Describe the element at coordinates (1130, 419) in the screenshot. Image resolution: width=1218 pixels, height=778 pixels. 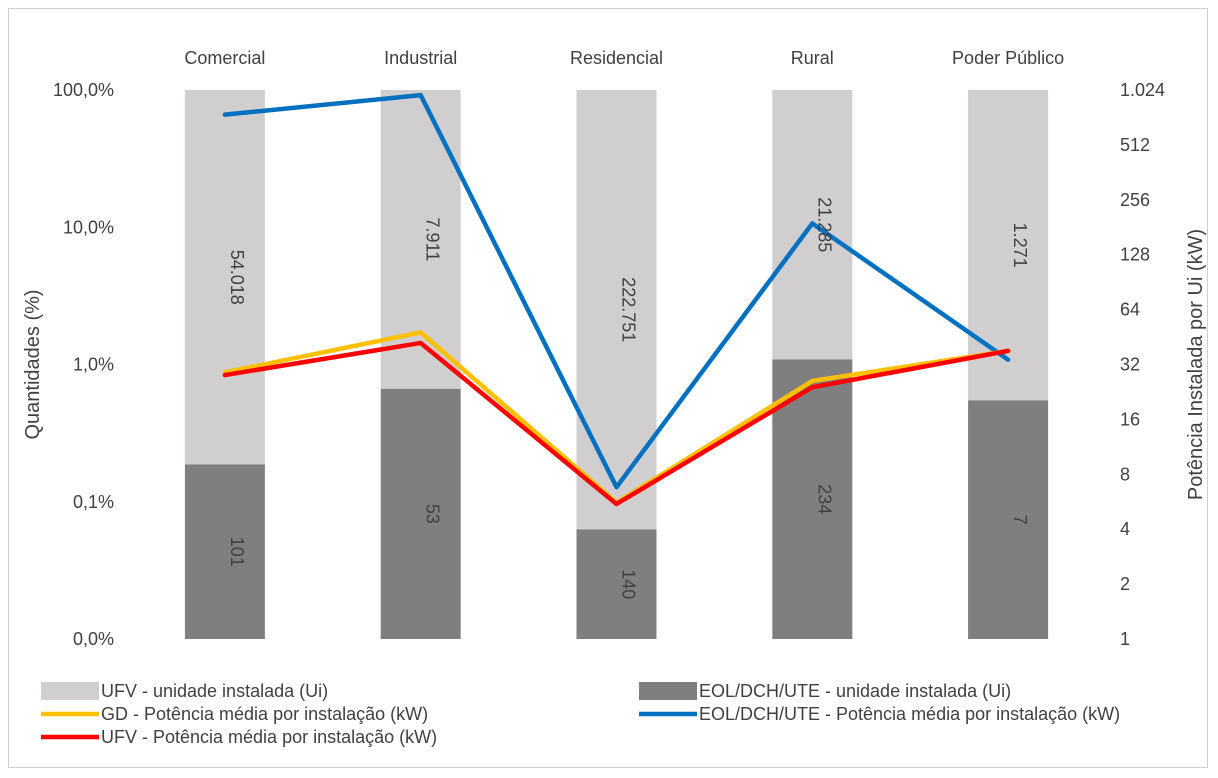
I see `y-right-tick-label: 16` at that location.